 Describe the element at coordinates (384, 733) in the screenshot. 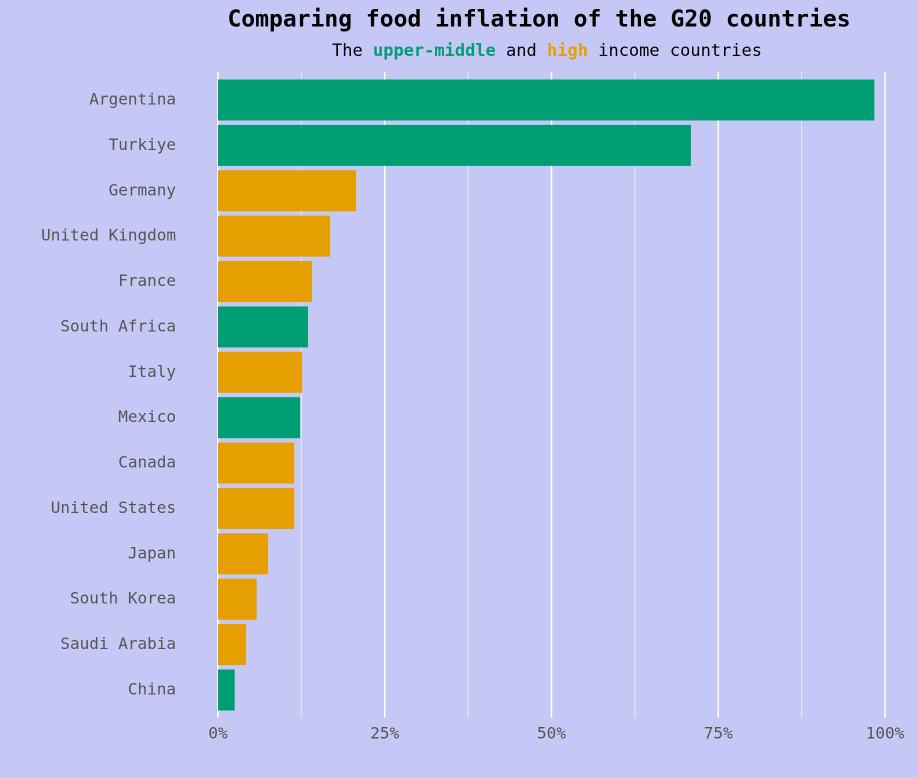

I see `x-tick-label: 25%` at that location.